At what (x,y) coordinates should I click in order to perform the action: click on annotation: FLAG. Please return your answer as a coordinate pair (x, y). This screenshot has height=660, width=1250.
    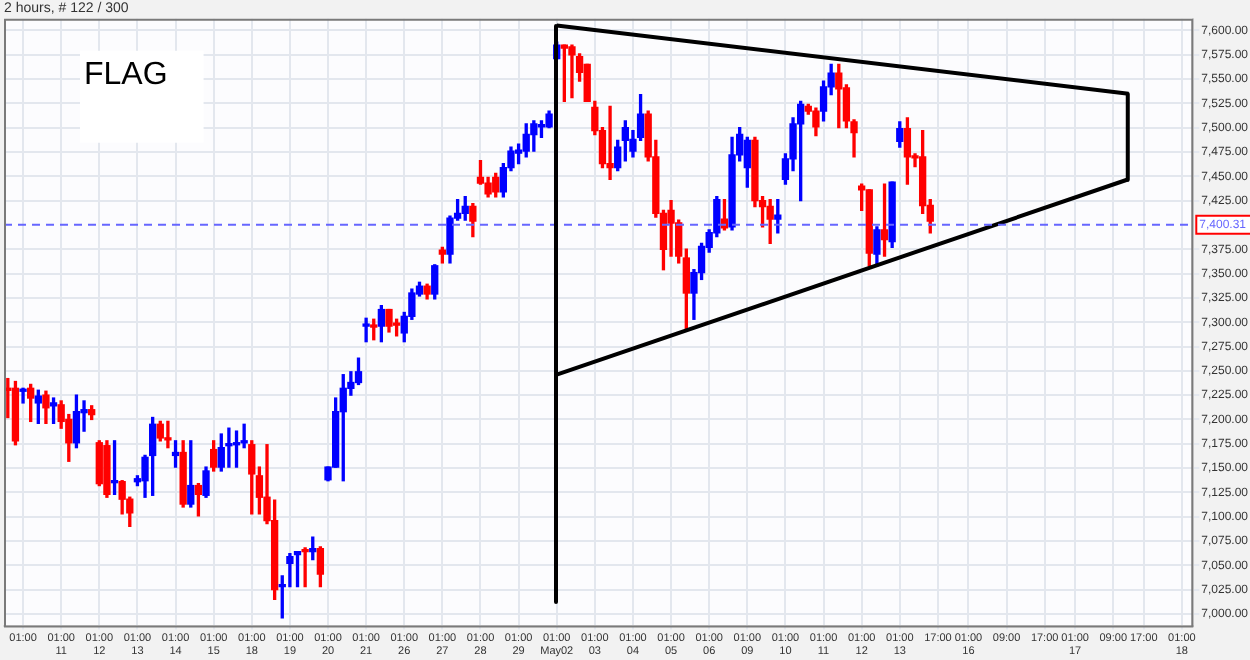
    Looking at the image, I should click on (126, 74).